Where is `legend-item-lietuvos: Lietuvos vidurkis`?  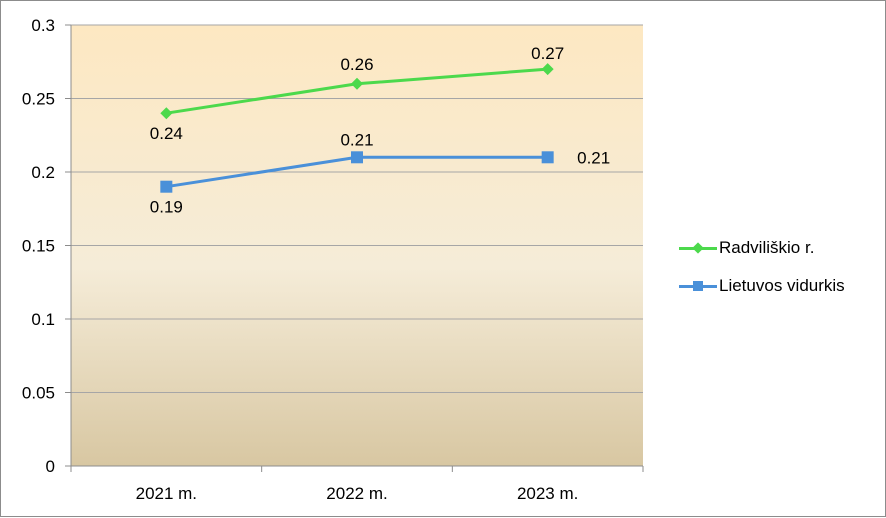
legend-item-lietuvos: Lietuvos vidurkis is located at coordinates (779, 286).